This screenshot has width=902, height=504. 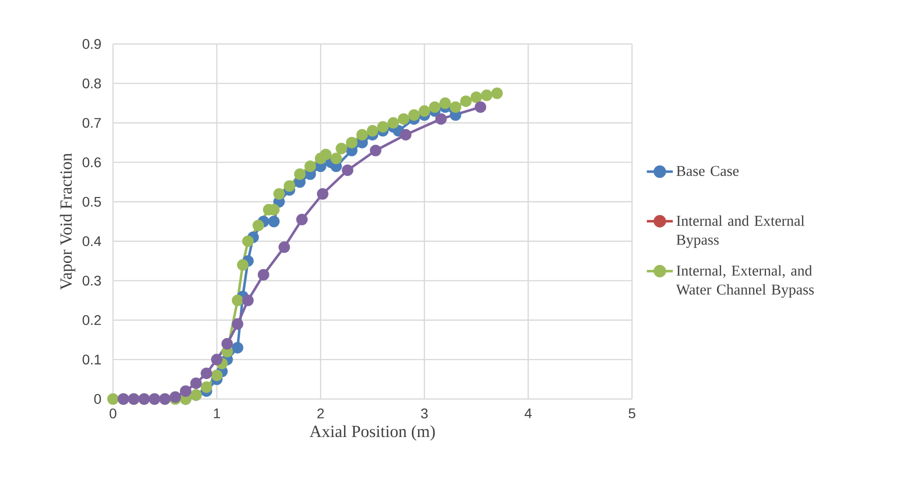 What do you see at coordinates (217, 413) in the screenshot?
I see `x-tick-label: 1` at bounding box center [217, 413].